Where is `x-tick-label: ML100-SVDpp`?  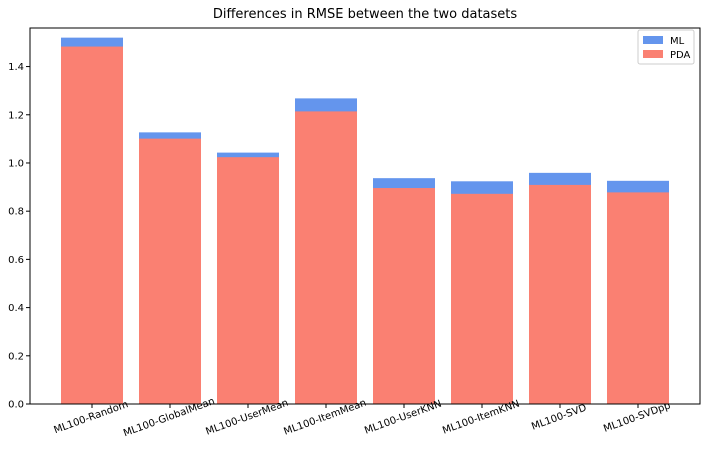 x-tick-label: ML100-SVDpp is located at coordinates (637, 417).